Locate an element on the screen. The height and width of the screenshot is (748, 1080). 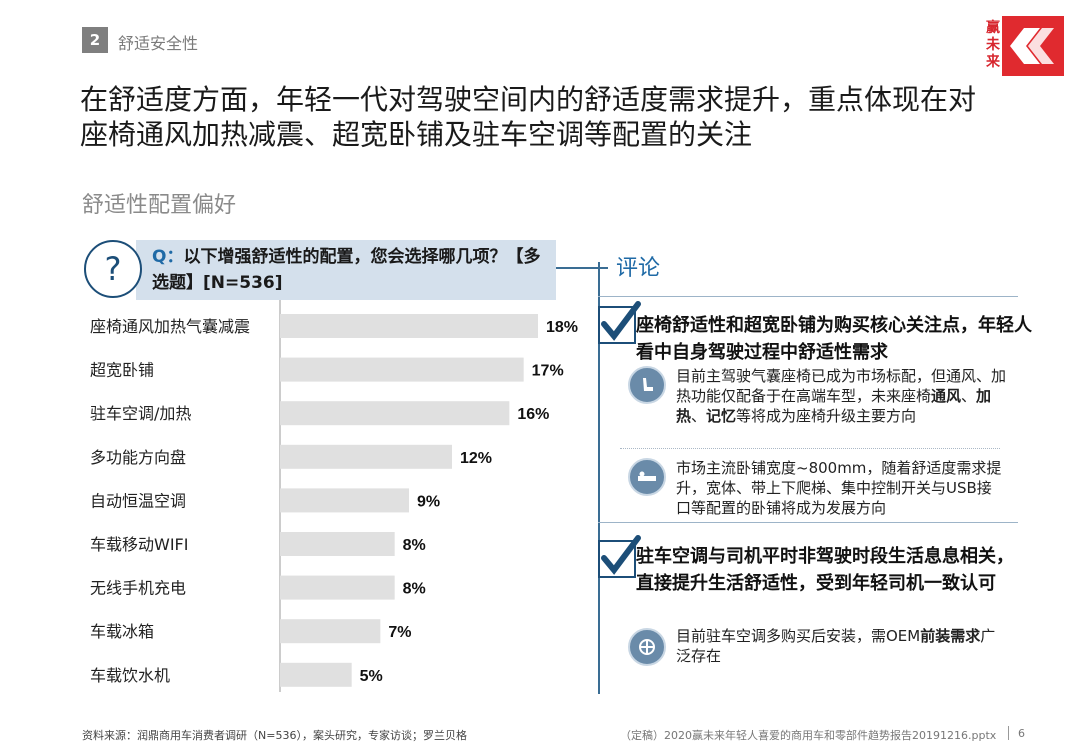
comment-text-3a: 目前驻车空调多购买后安装，需OEM is located at coordinates (798, 636).